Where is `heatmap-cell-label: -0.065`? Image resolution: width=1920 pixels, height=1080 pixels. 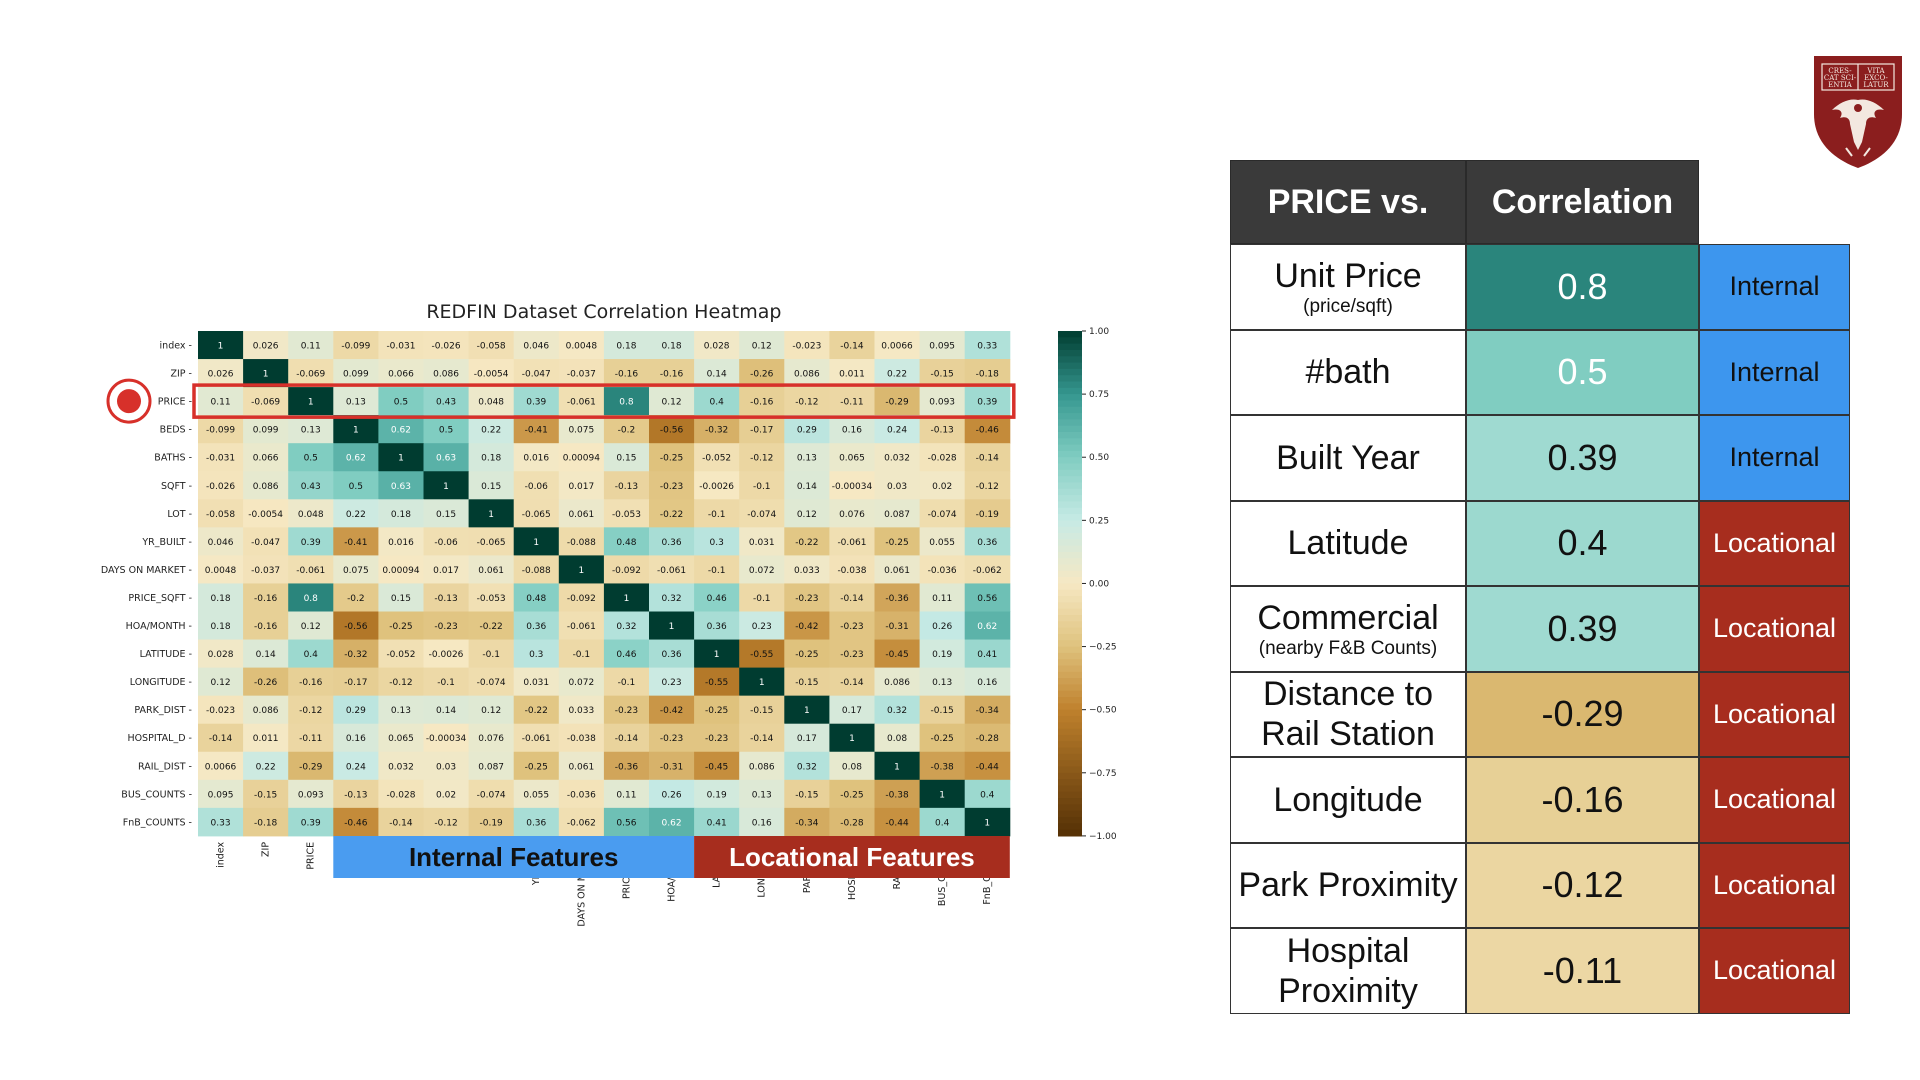 heatmap-cell-label: -0.065 is located at coordinates (491, 543).